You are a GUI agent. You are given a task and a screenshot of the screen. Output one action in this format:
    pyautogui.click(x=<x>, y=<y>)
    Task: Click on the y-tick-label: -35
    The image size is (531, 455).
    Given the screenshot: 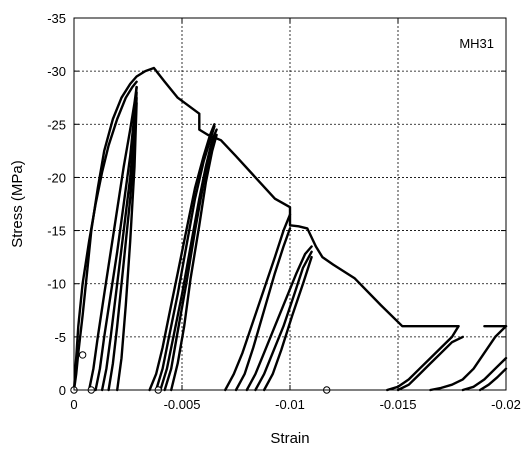 What is the action you would take?
    pyautogui.click(x=56, y=18)
    